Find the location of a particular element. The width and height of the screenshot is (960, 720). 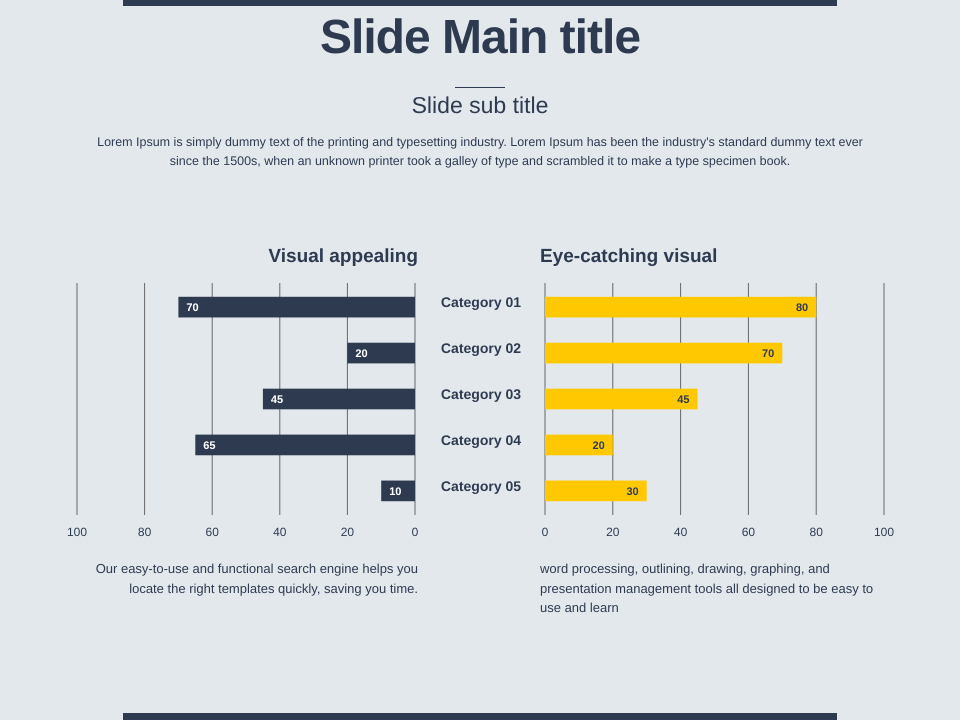

data-label: 10 is located at coordinates (395, 492).